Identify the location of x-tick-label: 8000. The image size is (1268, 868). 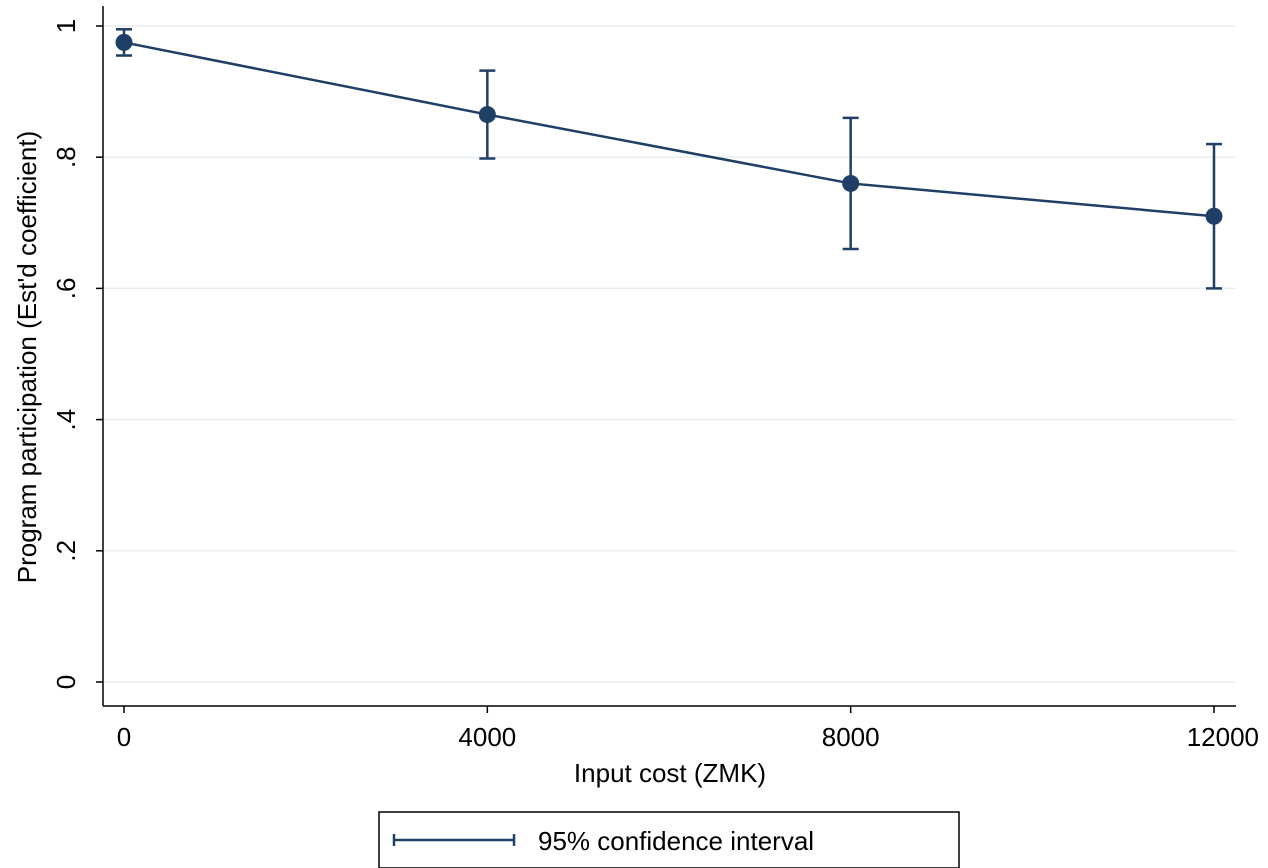
(851, 737).